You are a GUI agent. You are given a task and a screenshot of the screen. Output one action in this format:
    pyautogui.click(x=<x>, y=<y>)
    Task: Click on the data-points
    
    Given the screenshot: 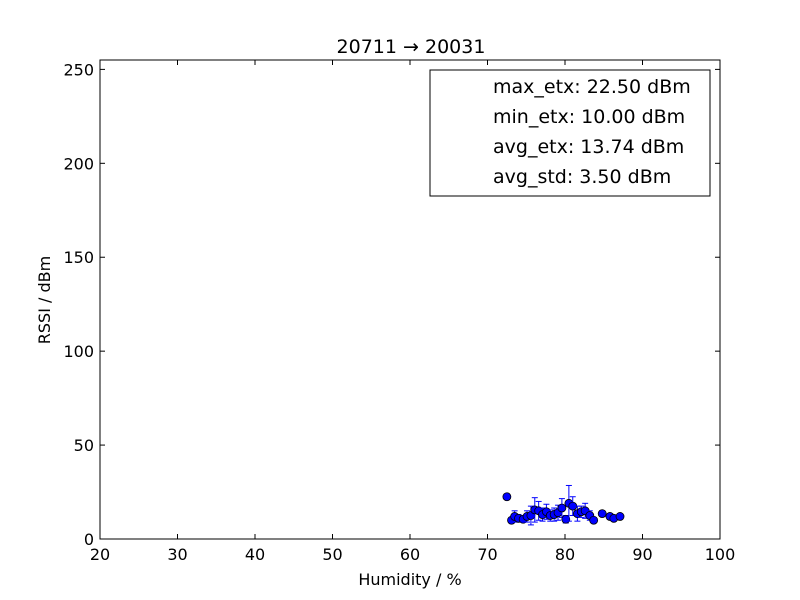 What is the action you would take?
    pyautogui.click(x=563, y=505)
    